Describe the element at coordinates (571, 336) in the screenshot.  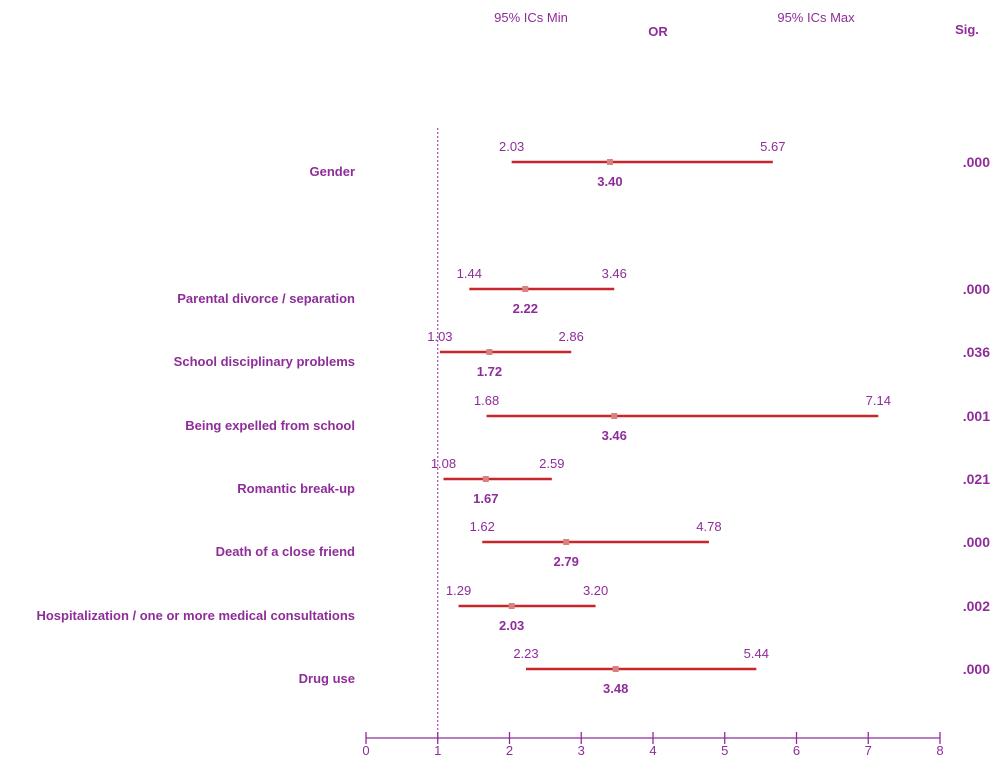
I see `ci-max-label: 2.86` at that location.